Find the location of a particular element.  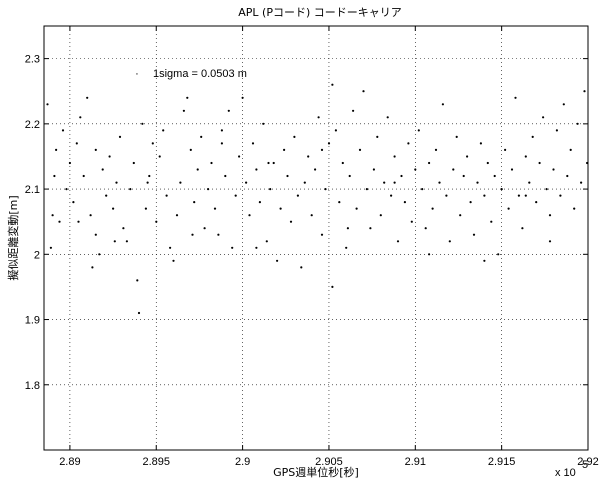

x-axis-label: GPS週単位秒[秒] is located at coordinates (316, 472).